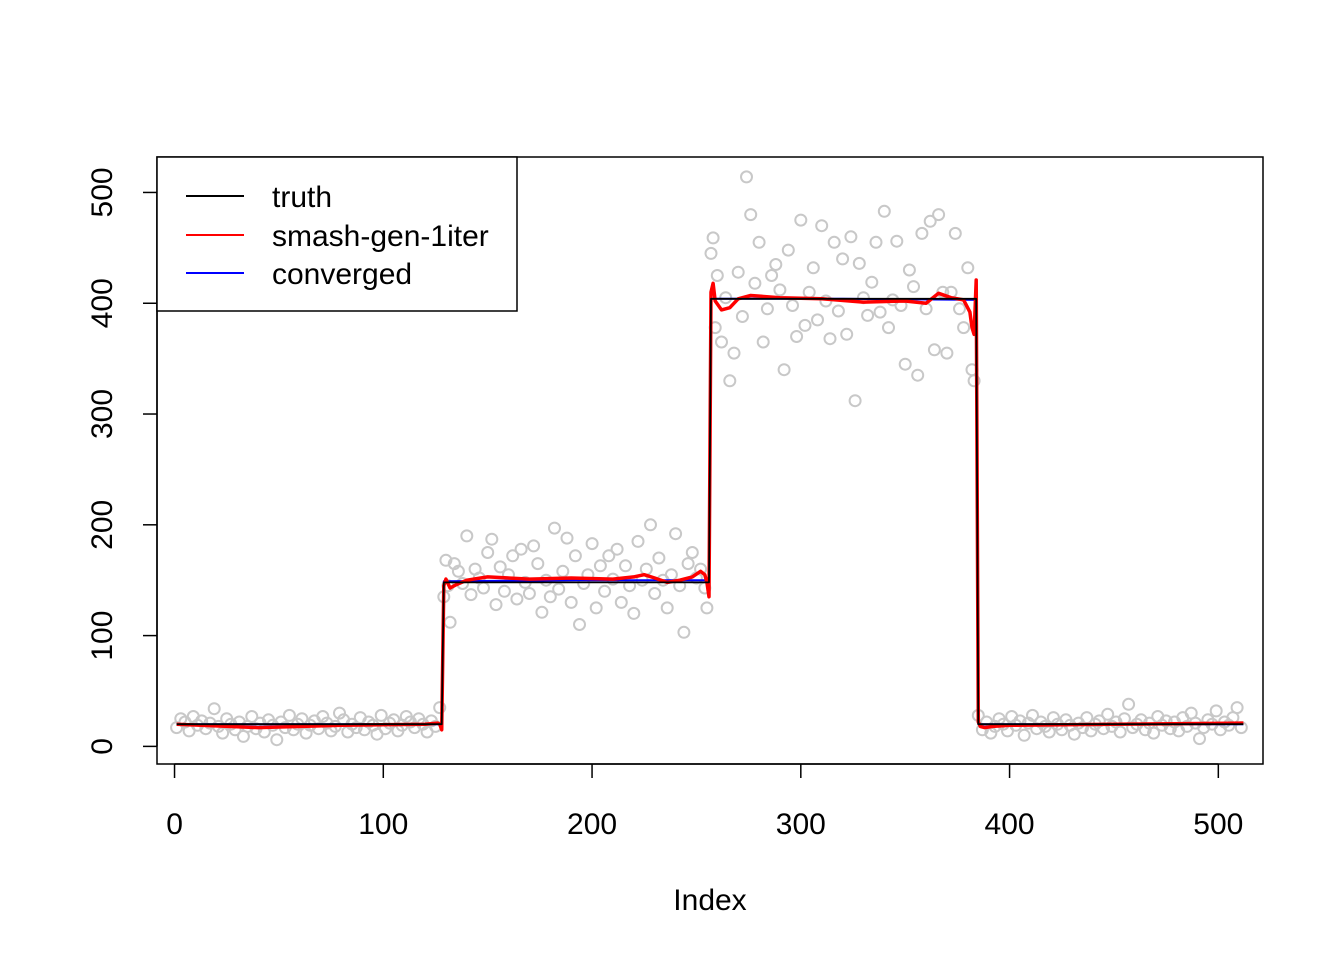 The width and height of the screenshot is (1344, 960). I want to click on x-tick-label: 100, so click(383, 824).